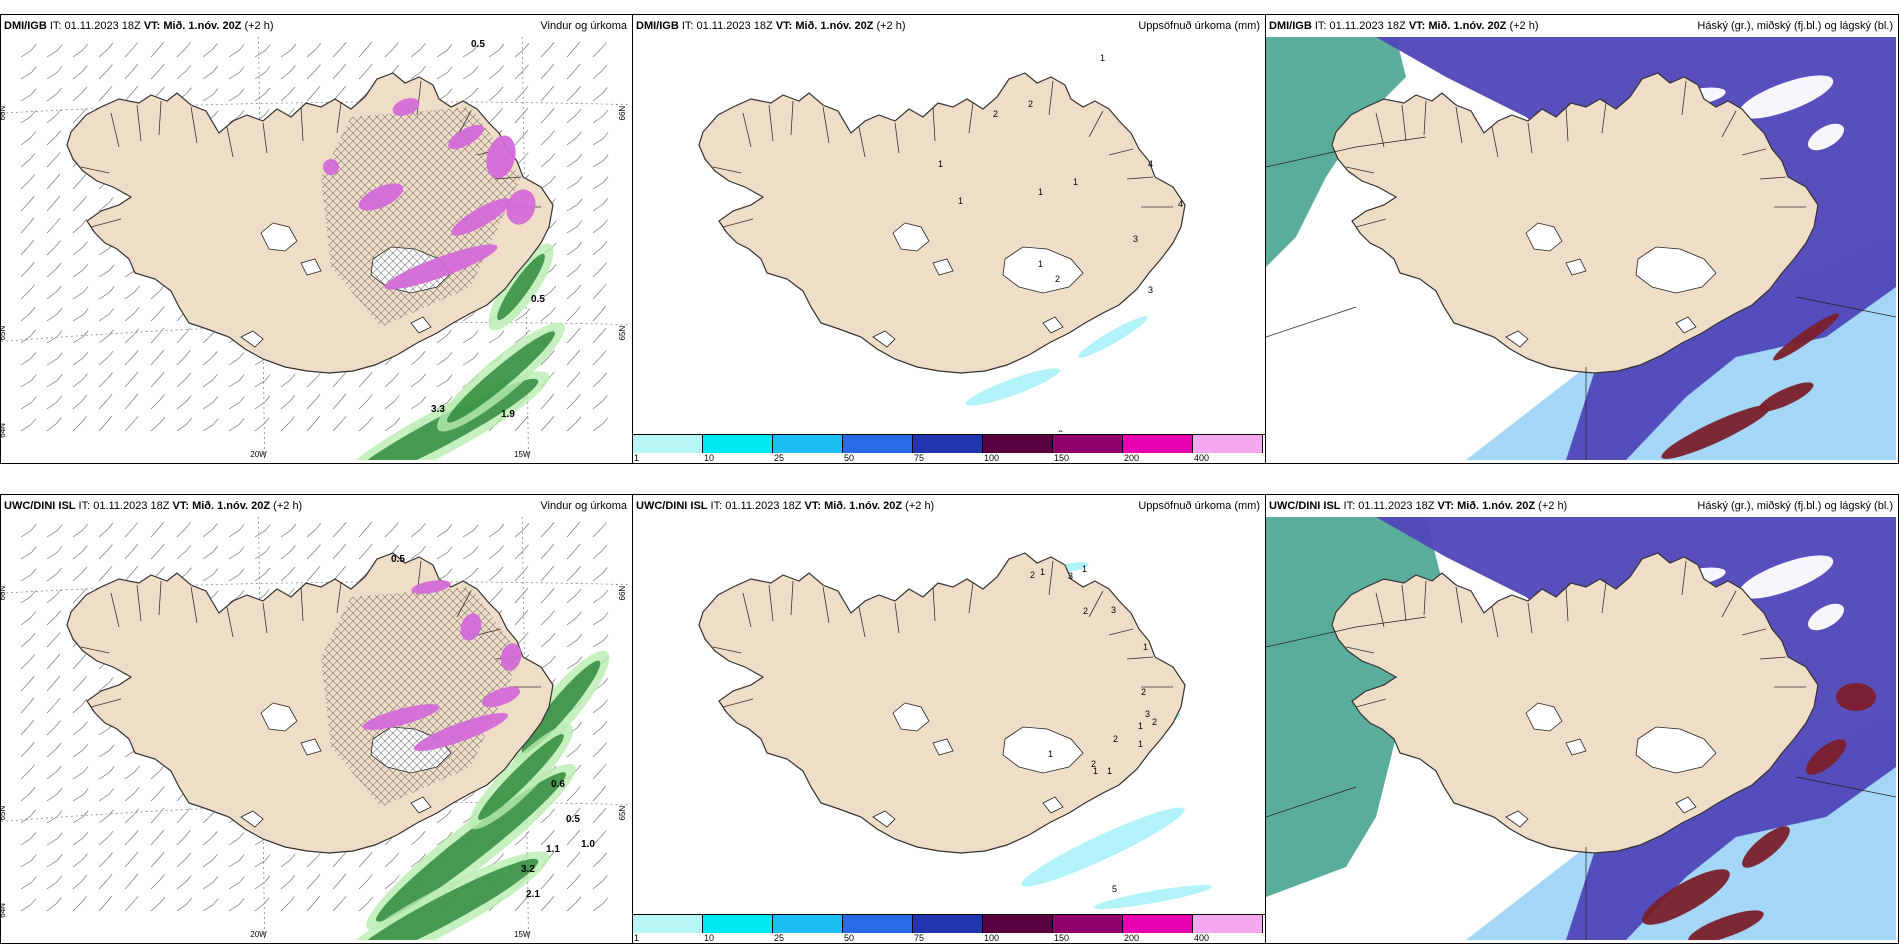 The height and width of the screenshot is (950, 1900). What do you see at coordinates (1062, 458) in the screenshot?
I see `colorbar-tick: 150` at bounding box center [1062, 458].